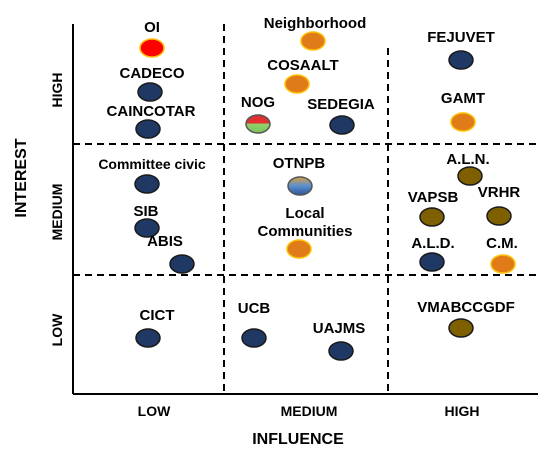 The image size is (550, 456). What do you see at coordinates (154, 411) in the screenshot?
I see `x-level-low: LOW` at bounding box center [154, 411].